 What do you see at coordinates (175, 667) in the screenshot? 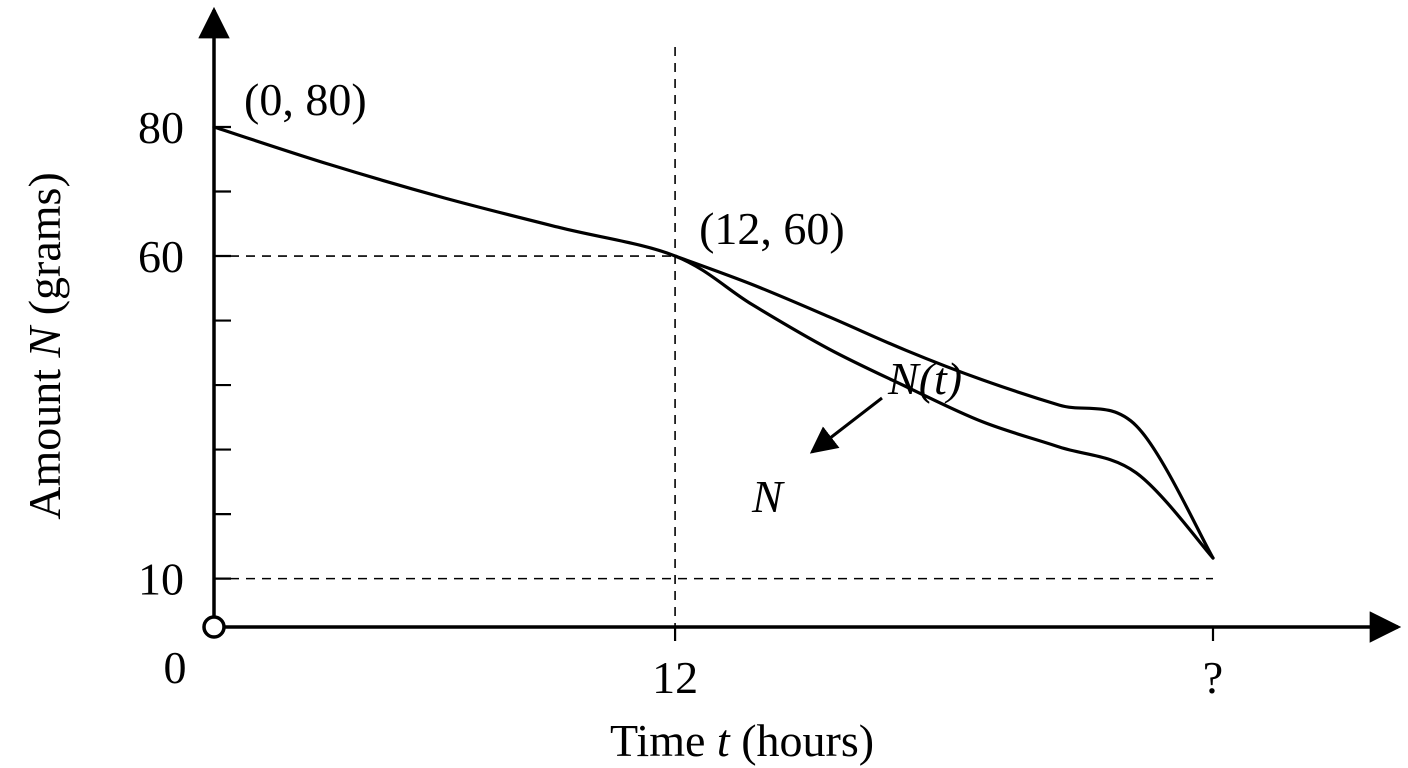
I see `origin-label: 0` at bounding box center [175, 667].